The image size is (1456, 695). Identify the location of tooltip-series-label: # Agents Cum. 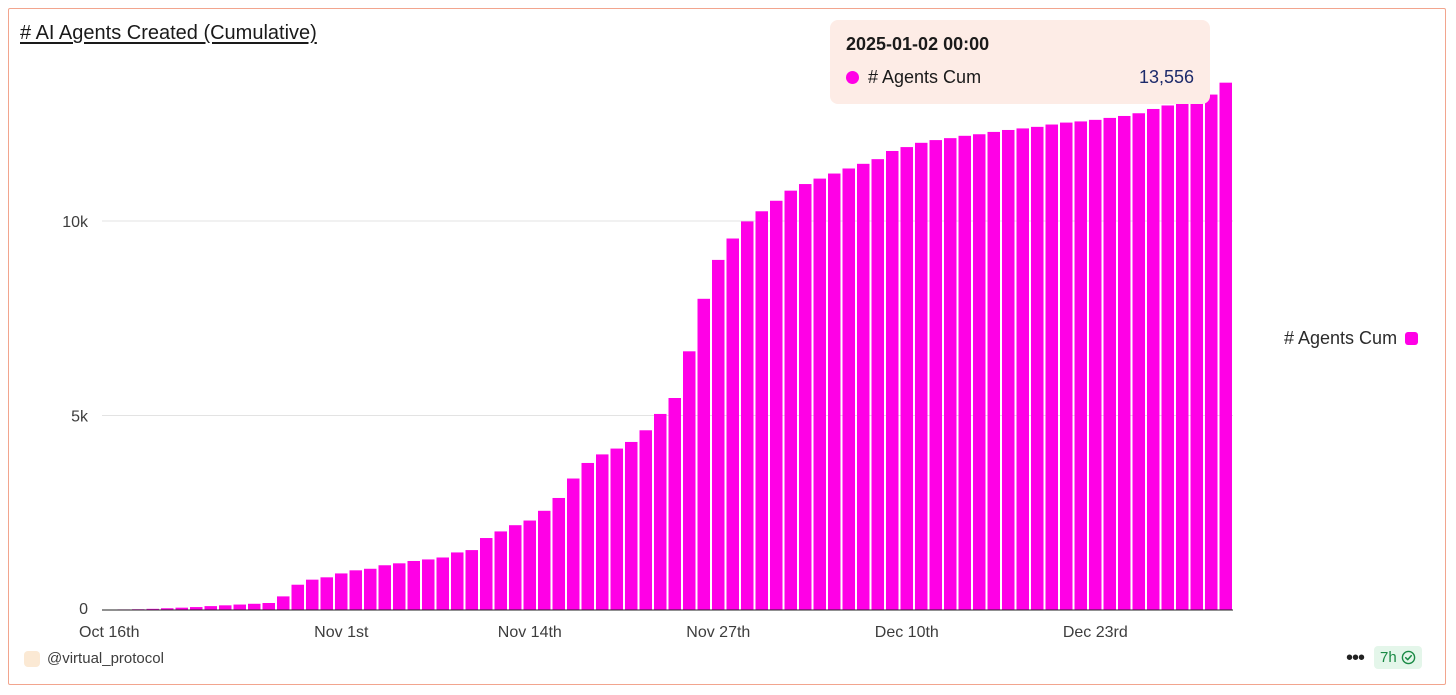
(925, 77).